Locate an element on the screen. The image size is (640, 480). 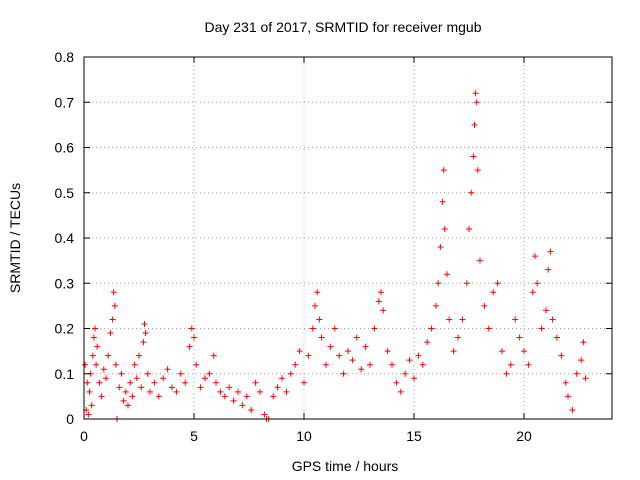
x-tick-label: 5 is located at coordinates (194, 436).